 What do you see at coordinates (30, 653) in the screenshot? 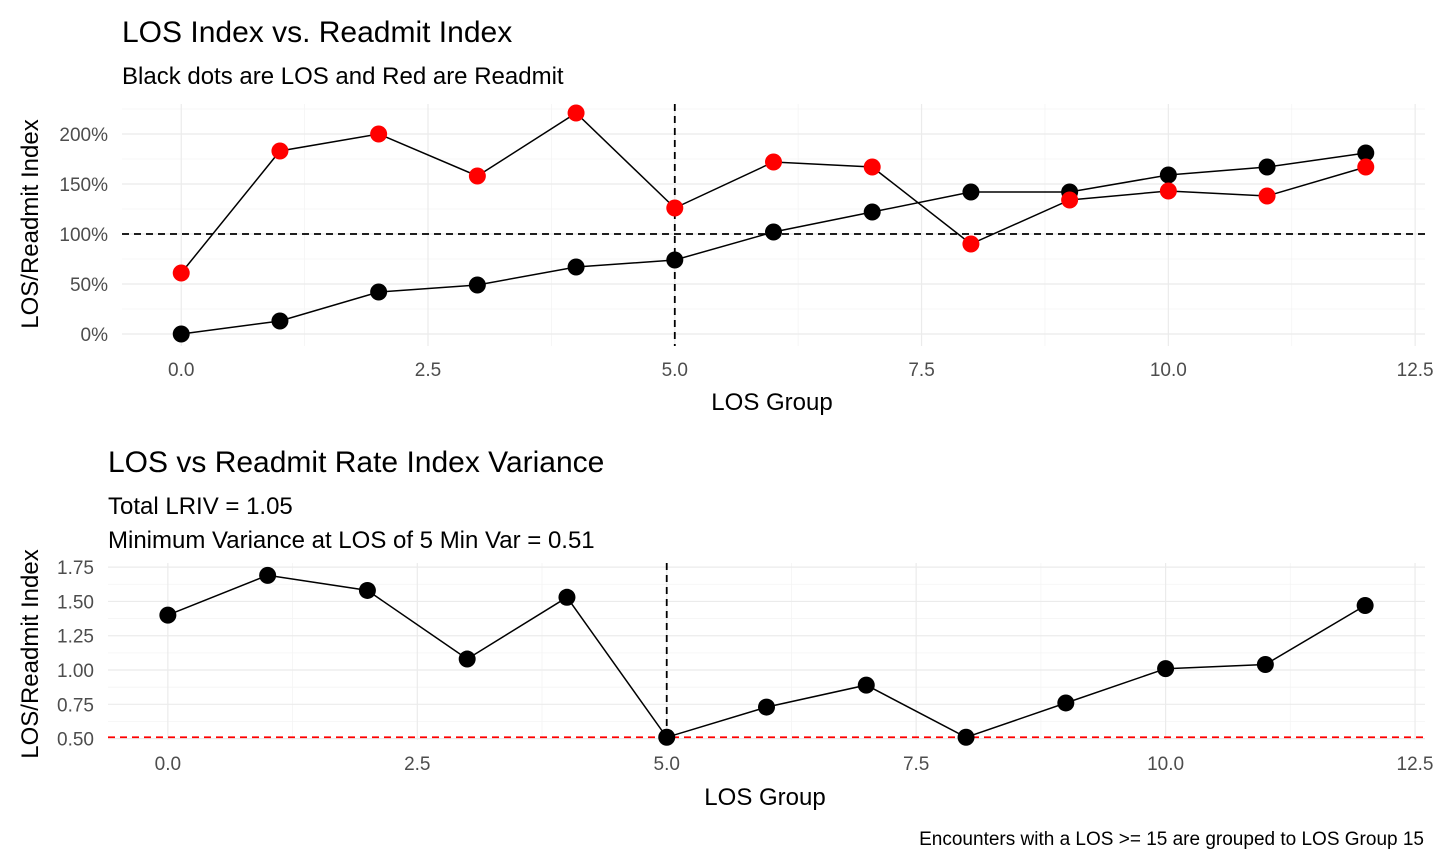
I see `chart2-y-axis-title: LOS/Readmit Index` at bounding box center [30, 653].